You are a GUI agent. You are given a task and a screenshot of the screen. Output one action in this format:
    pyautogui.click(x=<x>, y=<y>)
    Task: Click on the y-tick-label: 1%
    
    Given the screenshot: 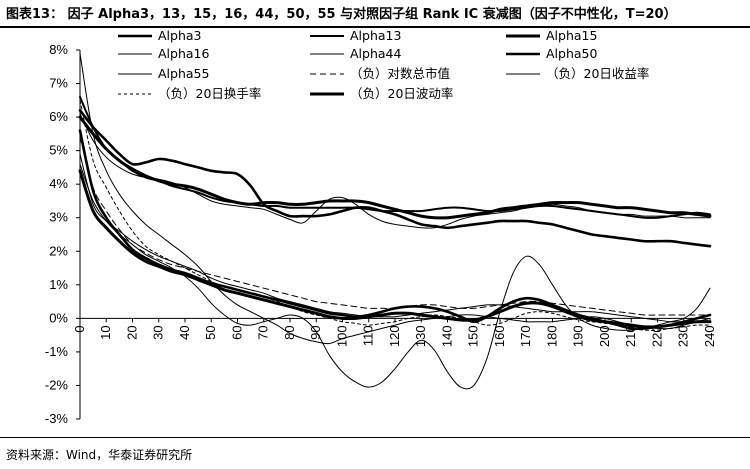 What is the action you would take?
    pyautogui.click(x=58, y=284)
    